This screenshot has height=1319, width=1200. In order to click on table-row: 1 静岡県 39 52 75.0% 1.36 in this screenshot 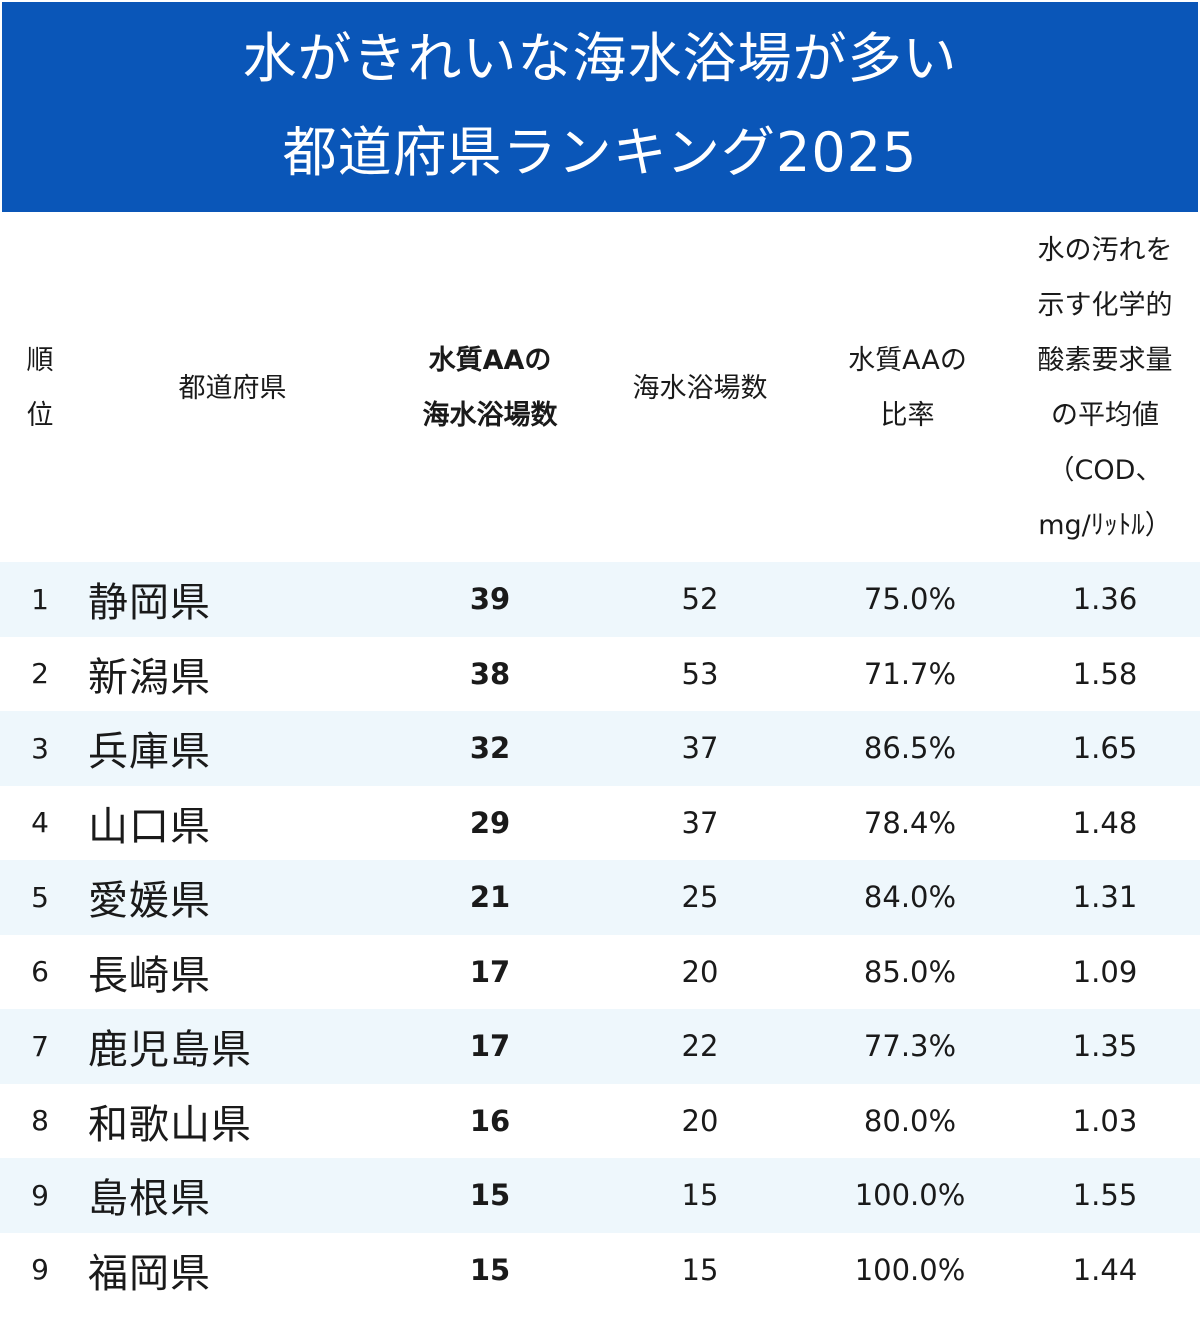, I will do `click(600, 599)`.